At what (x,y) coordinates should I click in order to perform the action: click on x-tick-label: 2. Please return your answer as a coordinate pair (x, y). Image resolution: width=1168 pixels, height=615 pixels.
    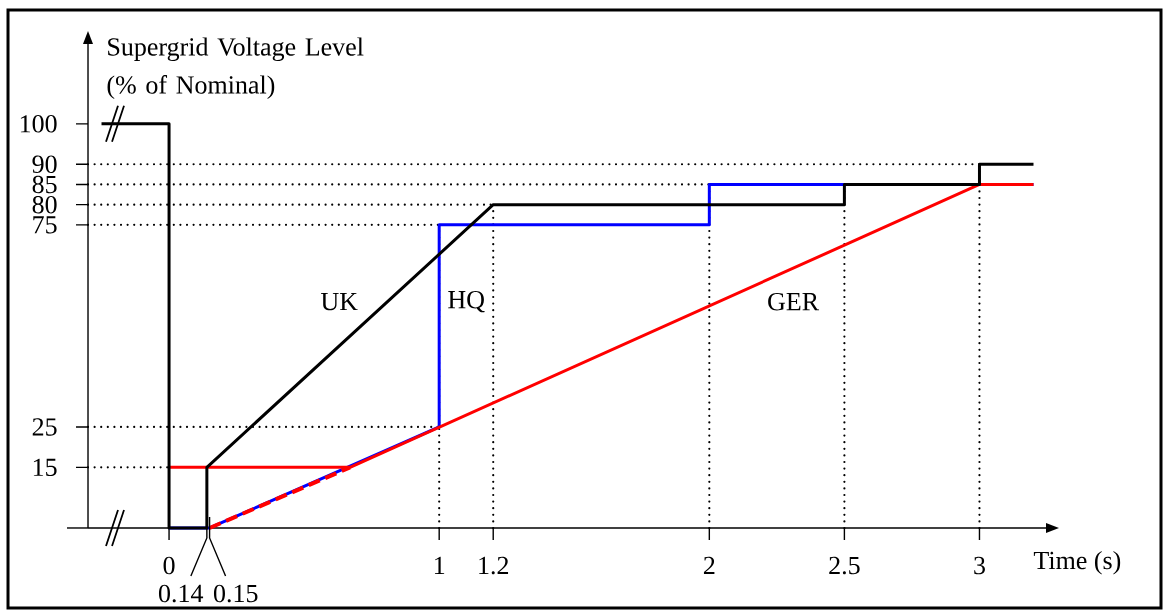
    Looking at the image, I should click on (709, 565).